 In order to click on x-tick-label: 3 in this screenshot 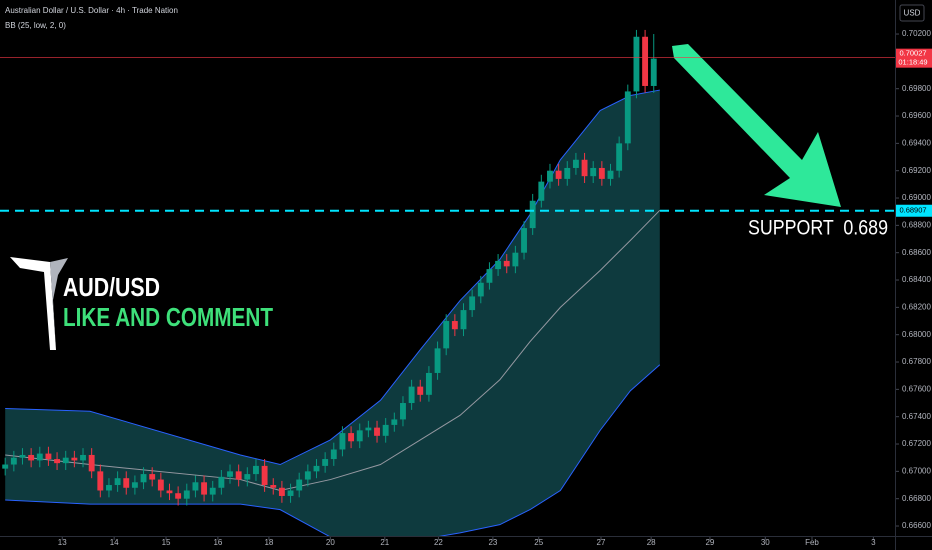, I will do `click(873, 542)`.